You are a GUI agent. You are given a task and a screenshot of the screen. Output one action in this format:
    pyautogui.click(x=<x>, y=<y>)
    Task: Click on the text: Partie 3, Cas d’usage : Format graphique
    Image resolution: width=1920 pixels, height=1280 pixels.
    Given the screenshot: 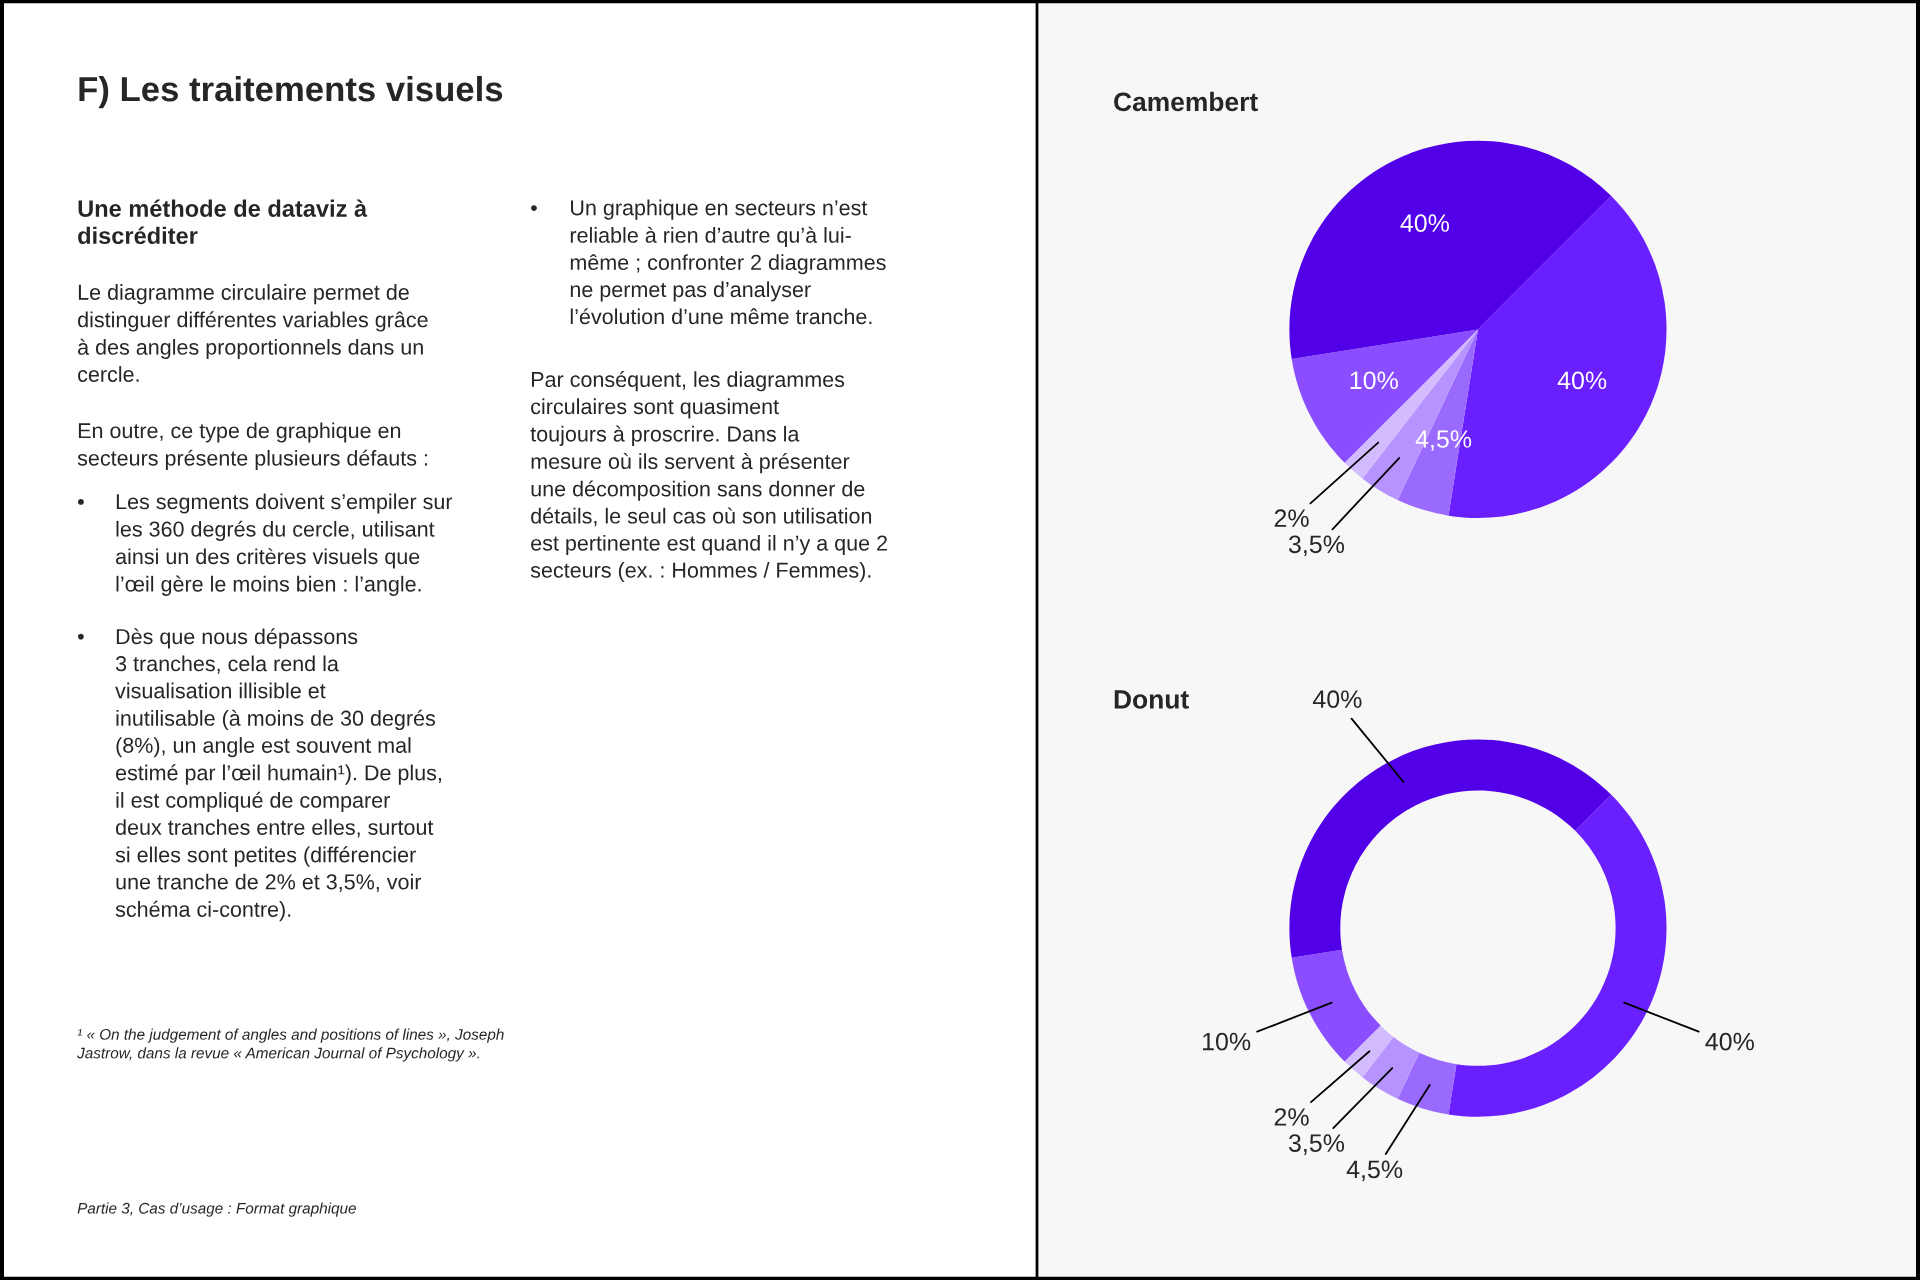 What is the action you would take?
    pyautogui.click(x=216, y=1209)
    